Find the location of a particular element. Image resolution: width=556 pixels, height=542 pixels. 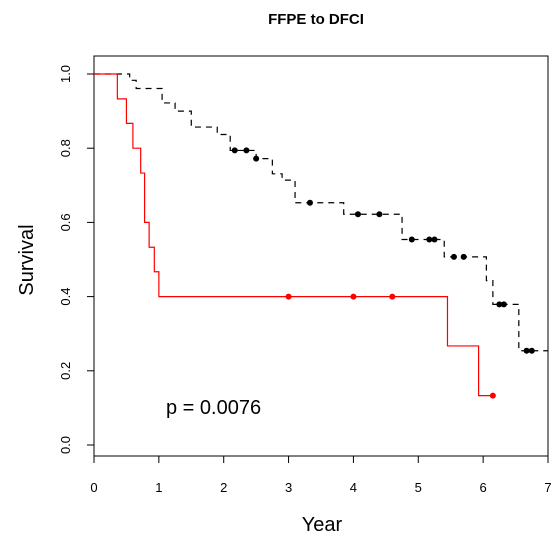

x-tick-label: 1 is located at coordinates (158, 487).